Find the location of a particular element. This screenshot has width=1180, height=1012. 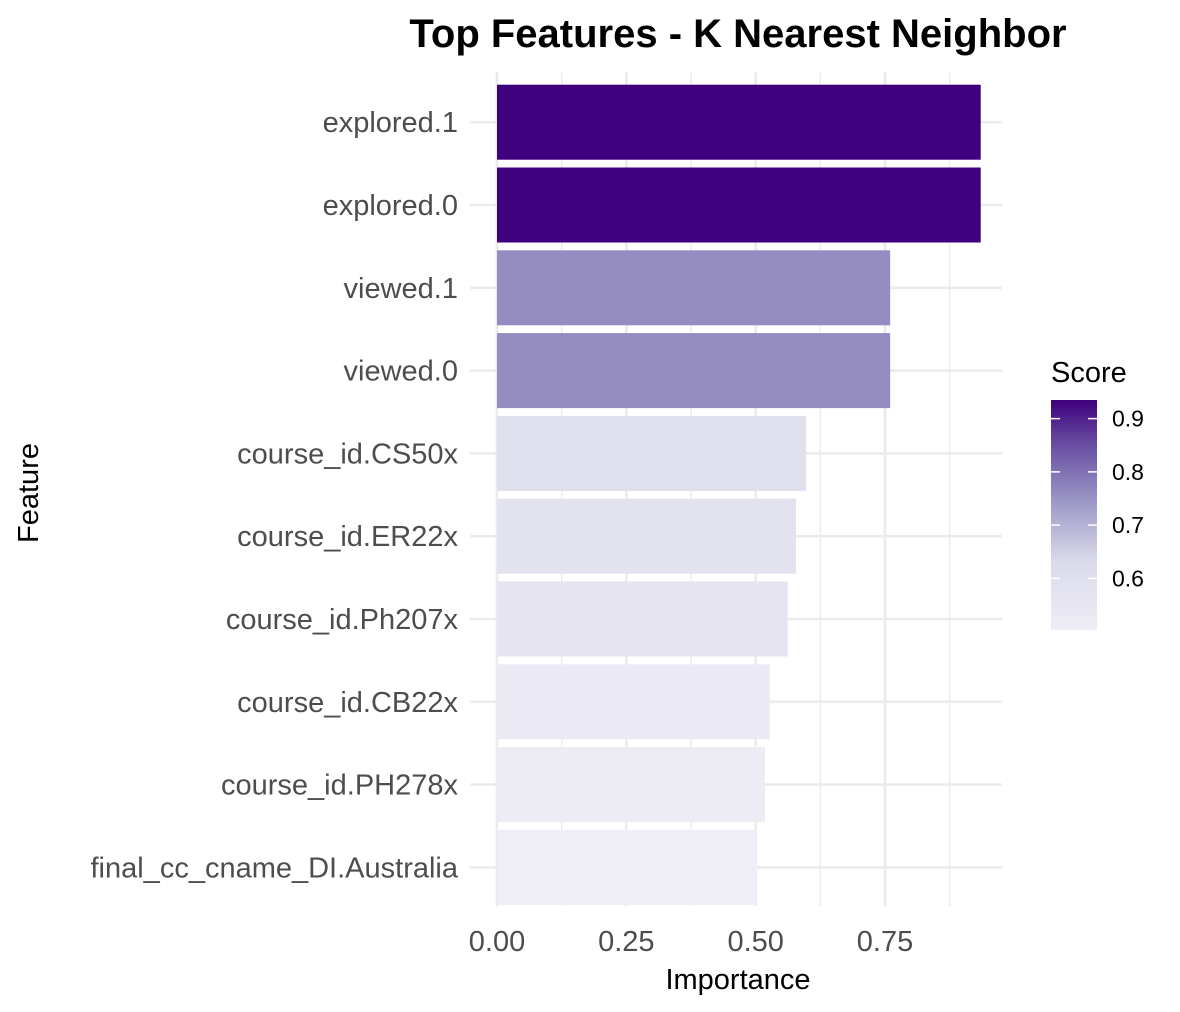

x-tick-label: 0.50 is located at coordinates (755, 942).